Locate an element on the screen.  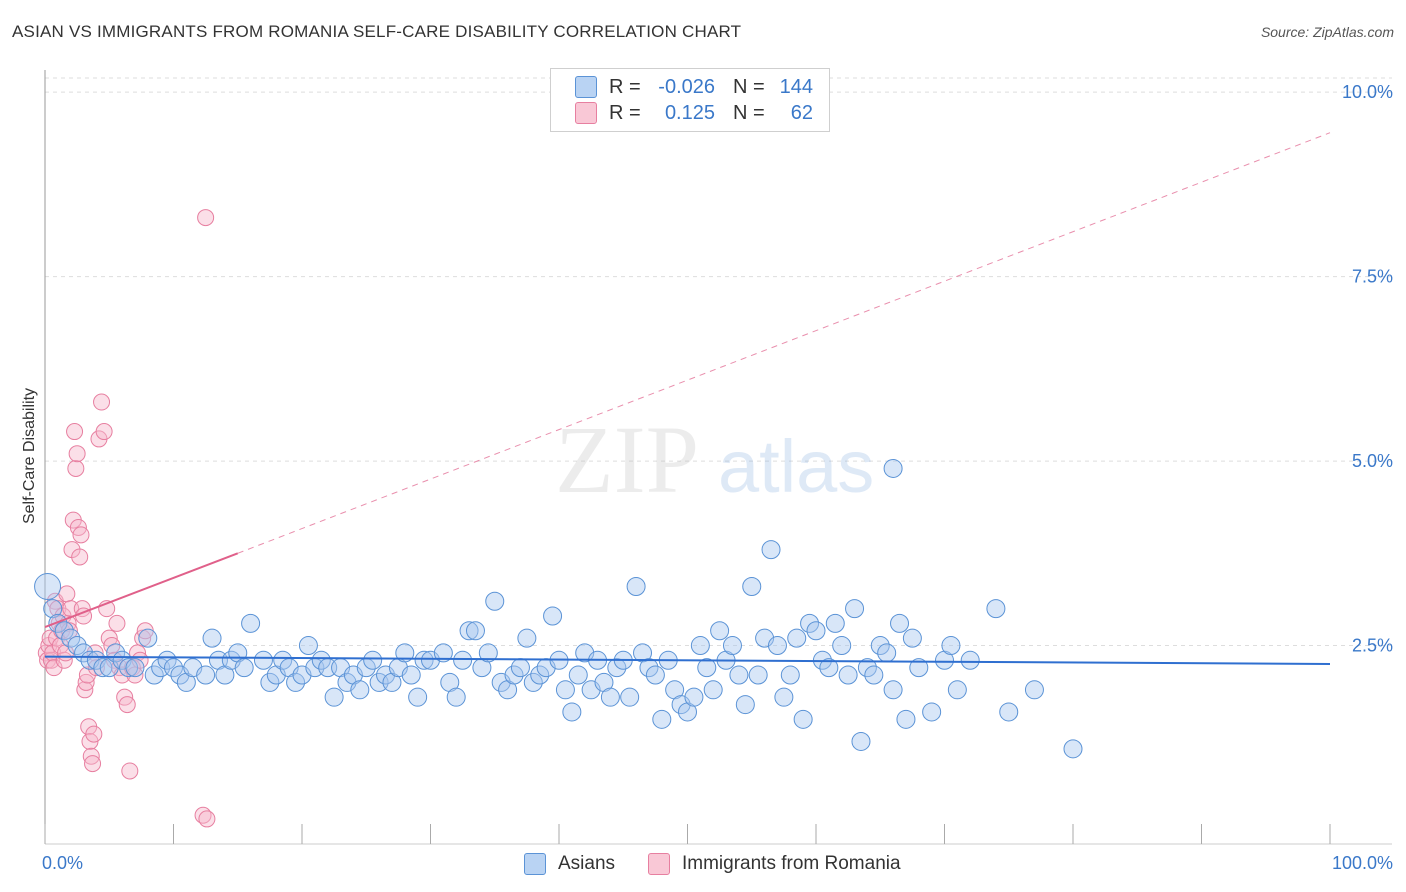
legend-n-value: 144 is located at coordinates (796, 86).